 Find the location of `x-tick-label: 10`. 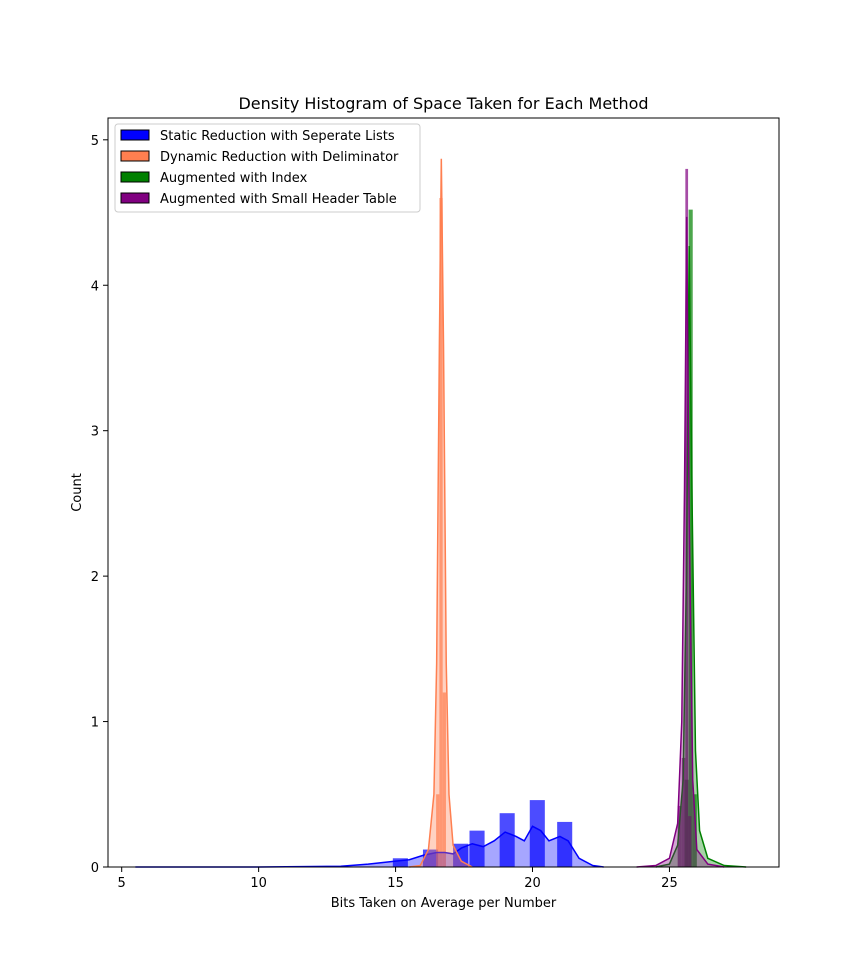

x-tick-label: 10 is located at coordinates (258, 883).